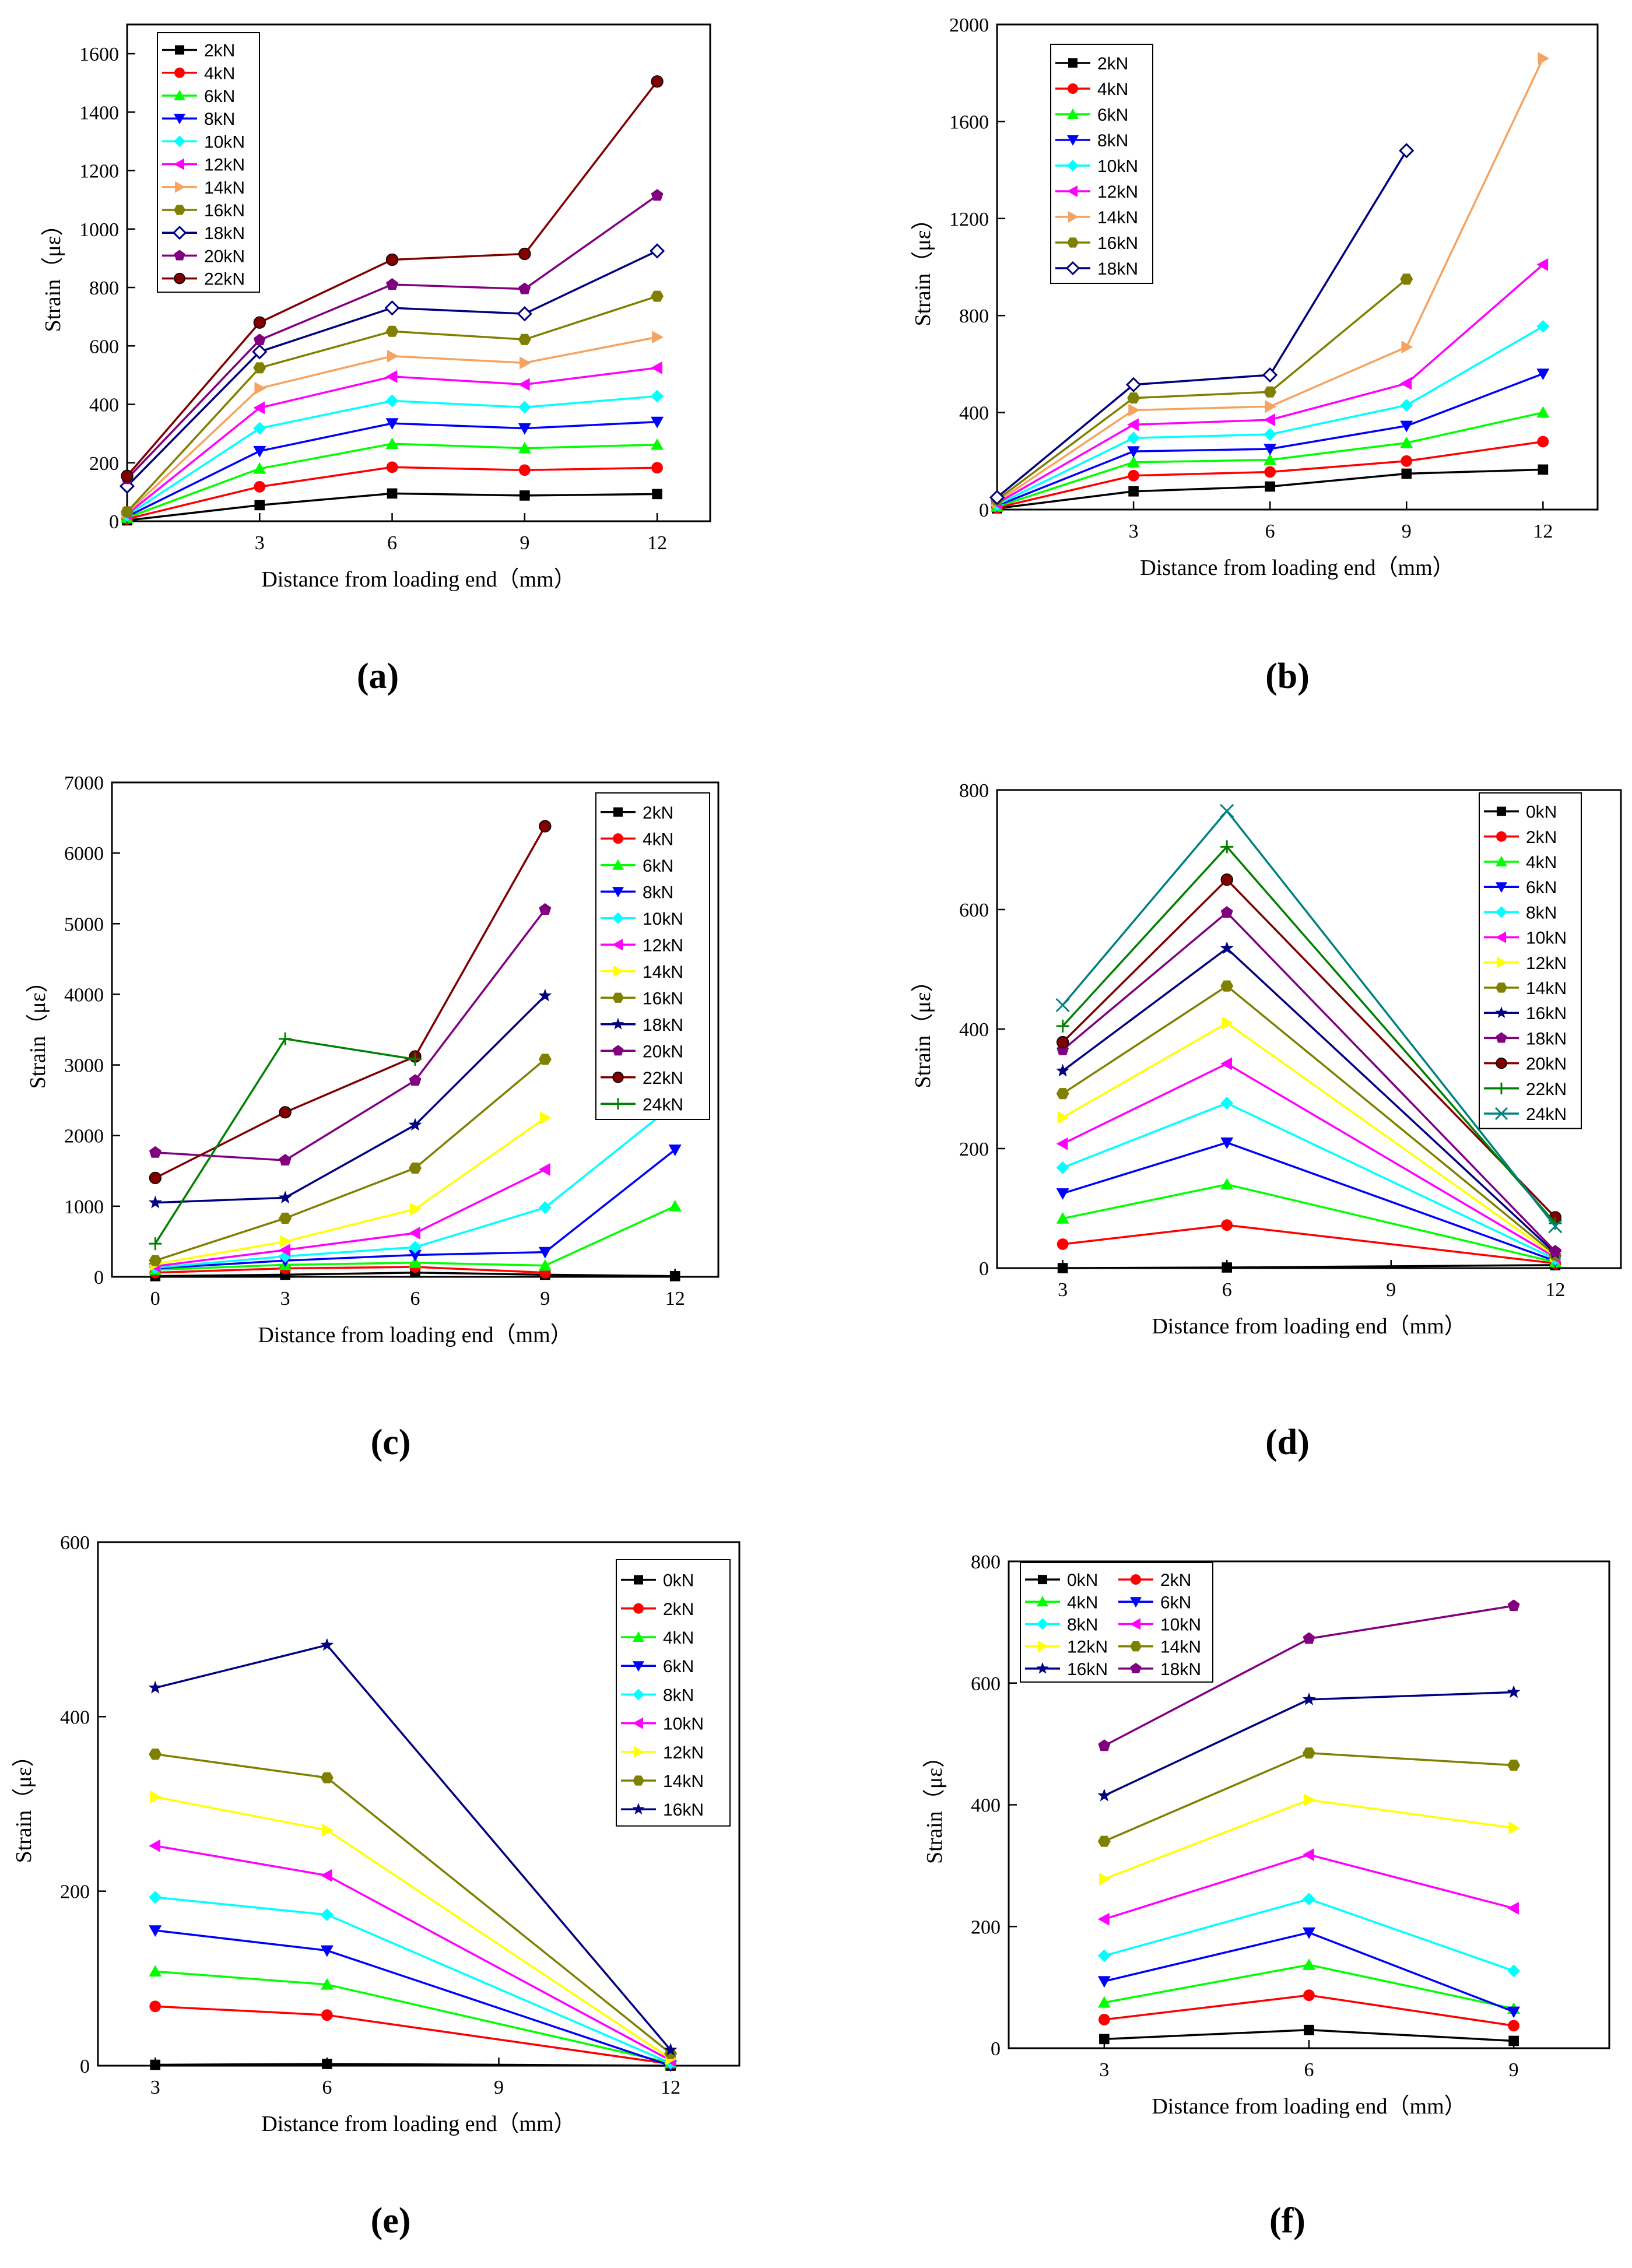 Image resolution: width=1632 pixels, height=2268 pixels. I want to click on series-14kN, so click(1309, 1797).